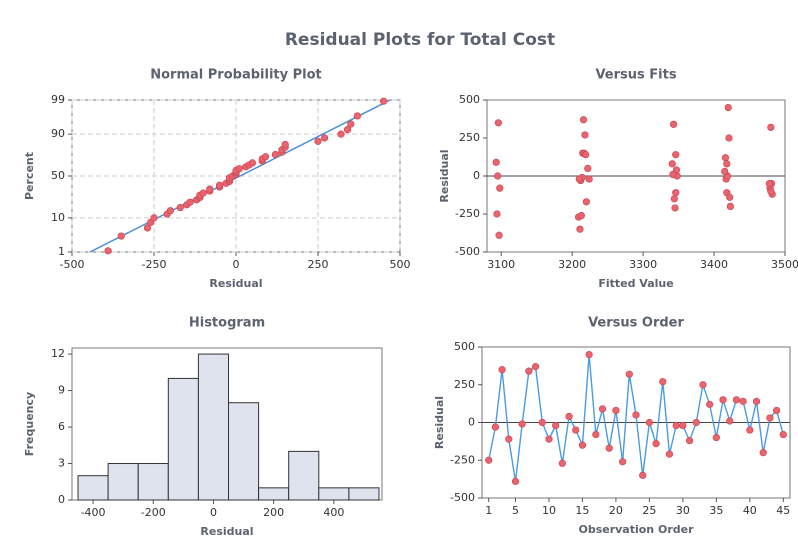  What do you see at coordinates (783, 510) in the screenshot?
I see `x-tick-label: 45` at bounding box center [783, 510].